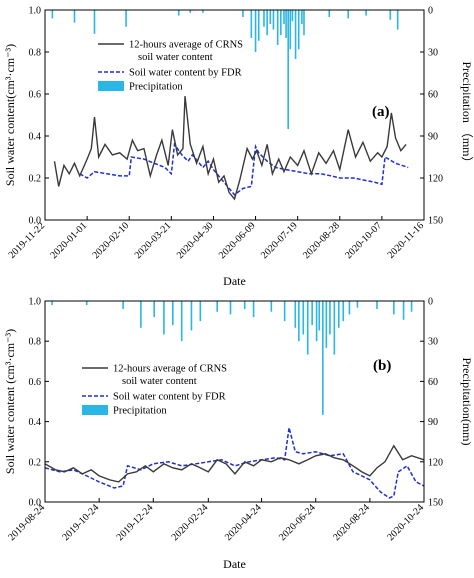  I want to click on y-axis-label: Soil water content(cm³·cm⁻³), so click(10, 115).